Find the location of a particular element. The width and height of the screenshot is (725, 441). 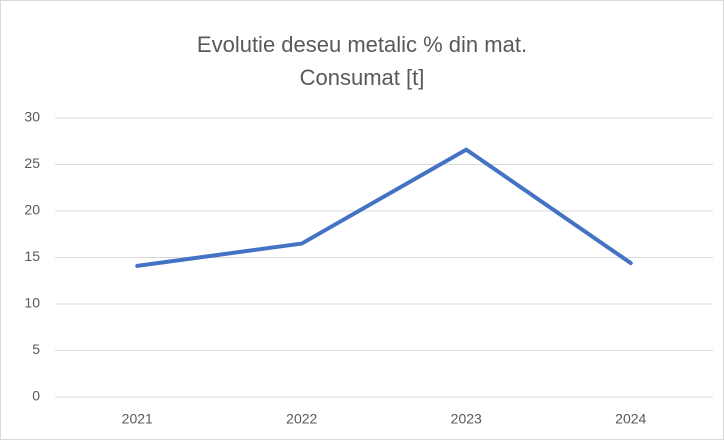

y-tick-label: 10 is located at coordinates (32, 303).